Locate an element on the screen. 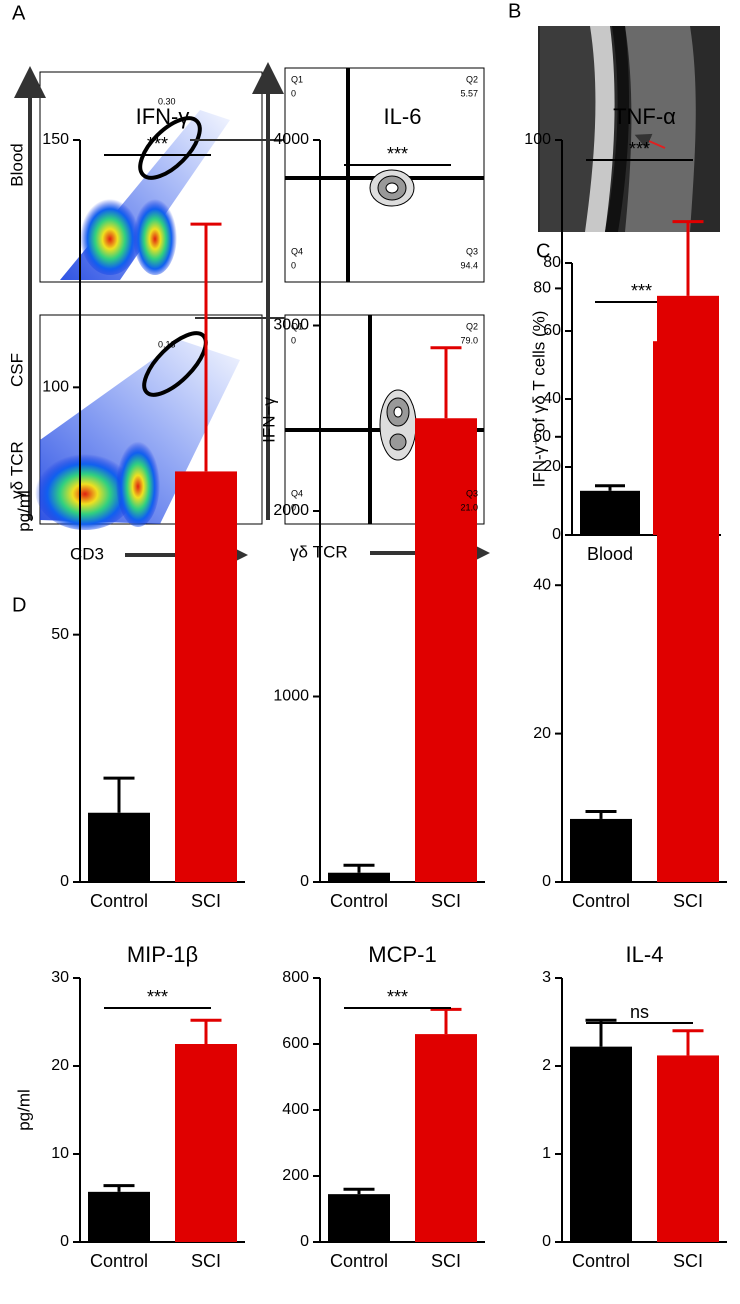 This screenshot has height=1304, width=740. chart-title: MCP-1 is located at coordinates (402, 954).